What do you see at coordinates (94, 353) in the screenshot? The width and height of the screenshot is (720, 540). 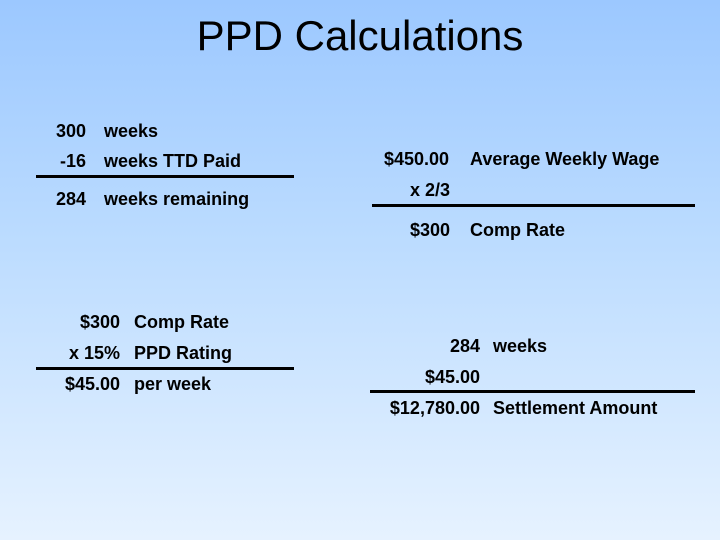 I see `ppd-rating-number: x 15%` at bounding box center [94, 353].